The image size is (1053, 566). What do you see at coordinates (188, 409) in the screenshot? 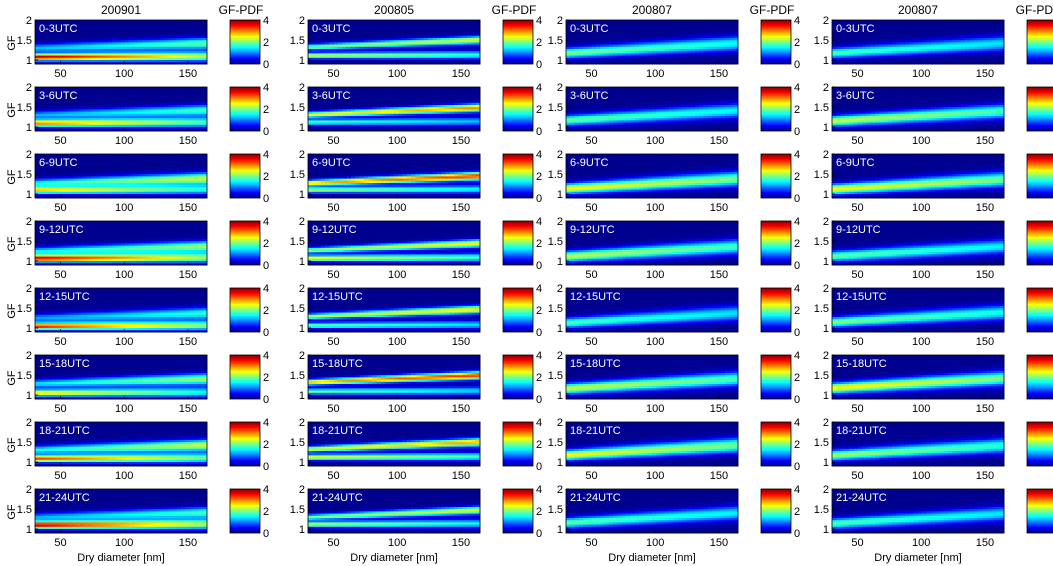
I see `x-tick-label: 150` at bounding box center [188, 409].